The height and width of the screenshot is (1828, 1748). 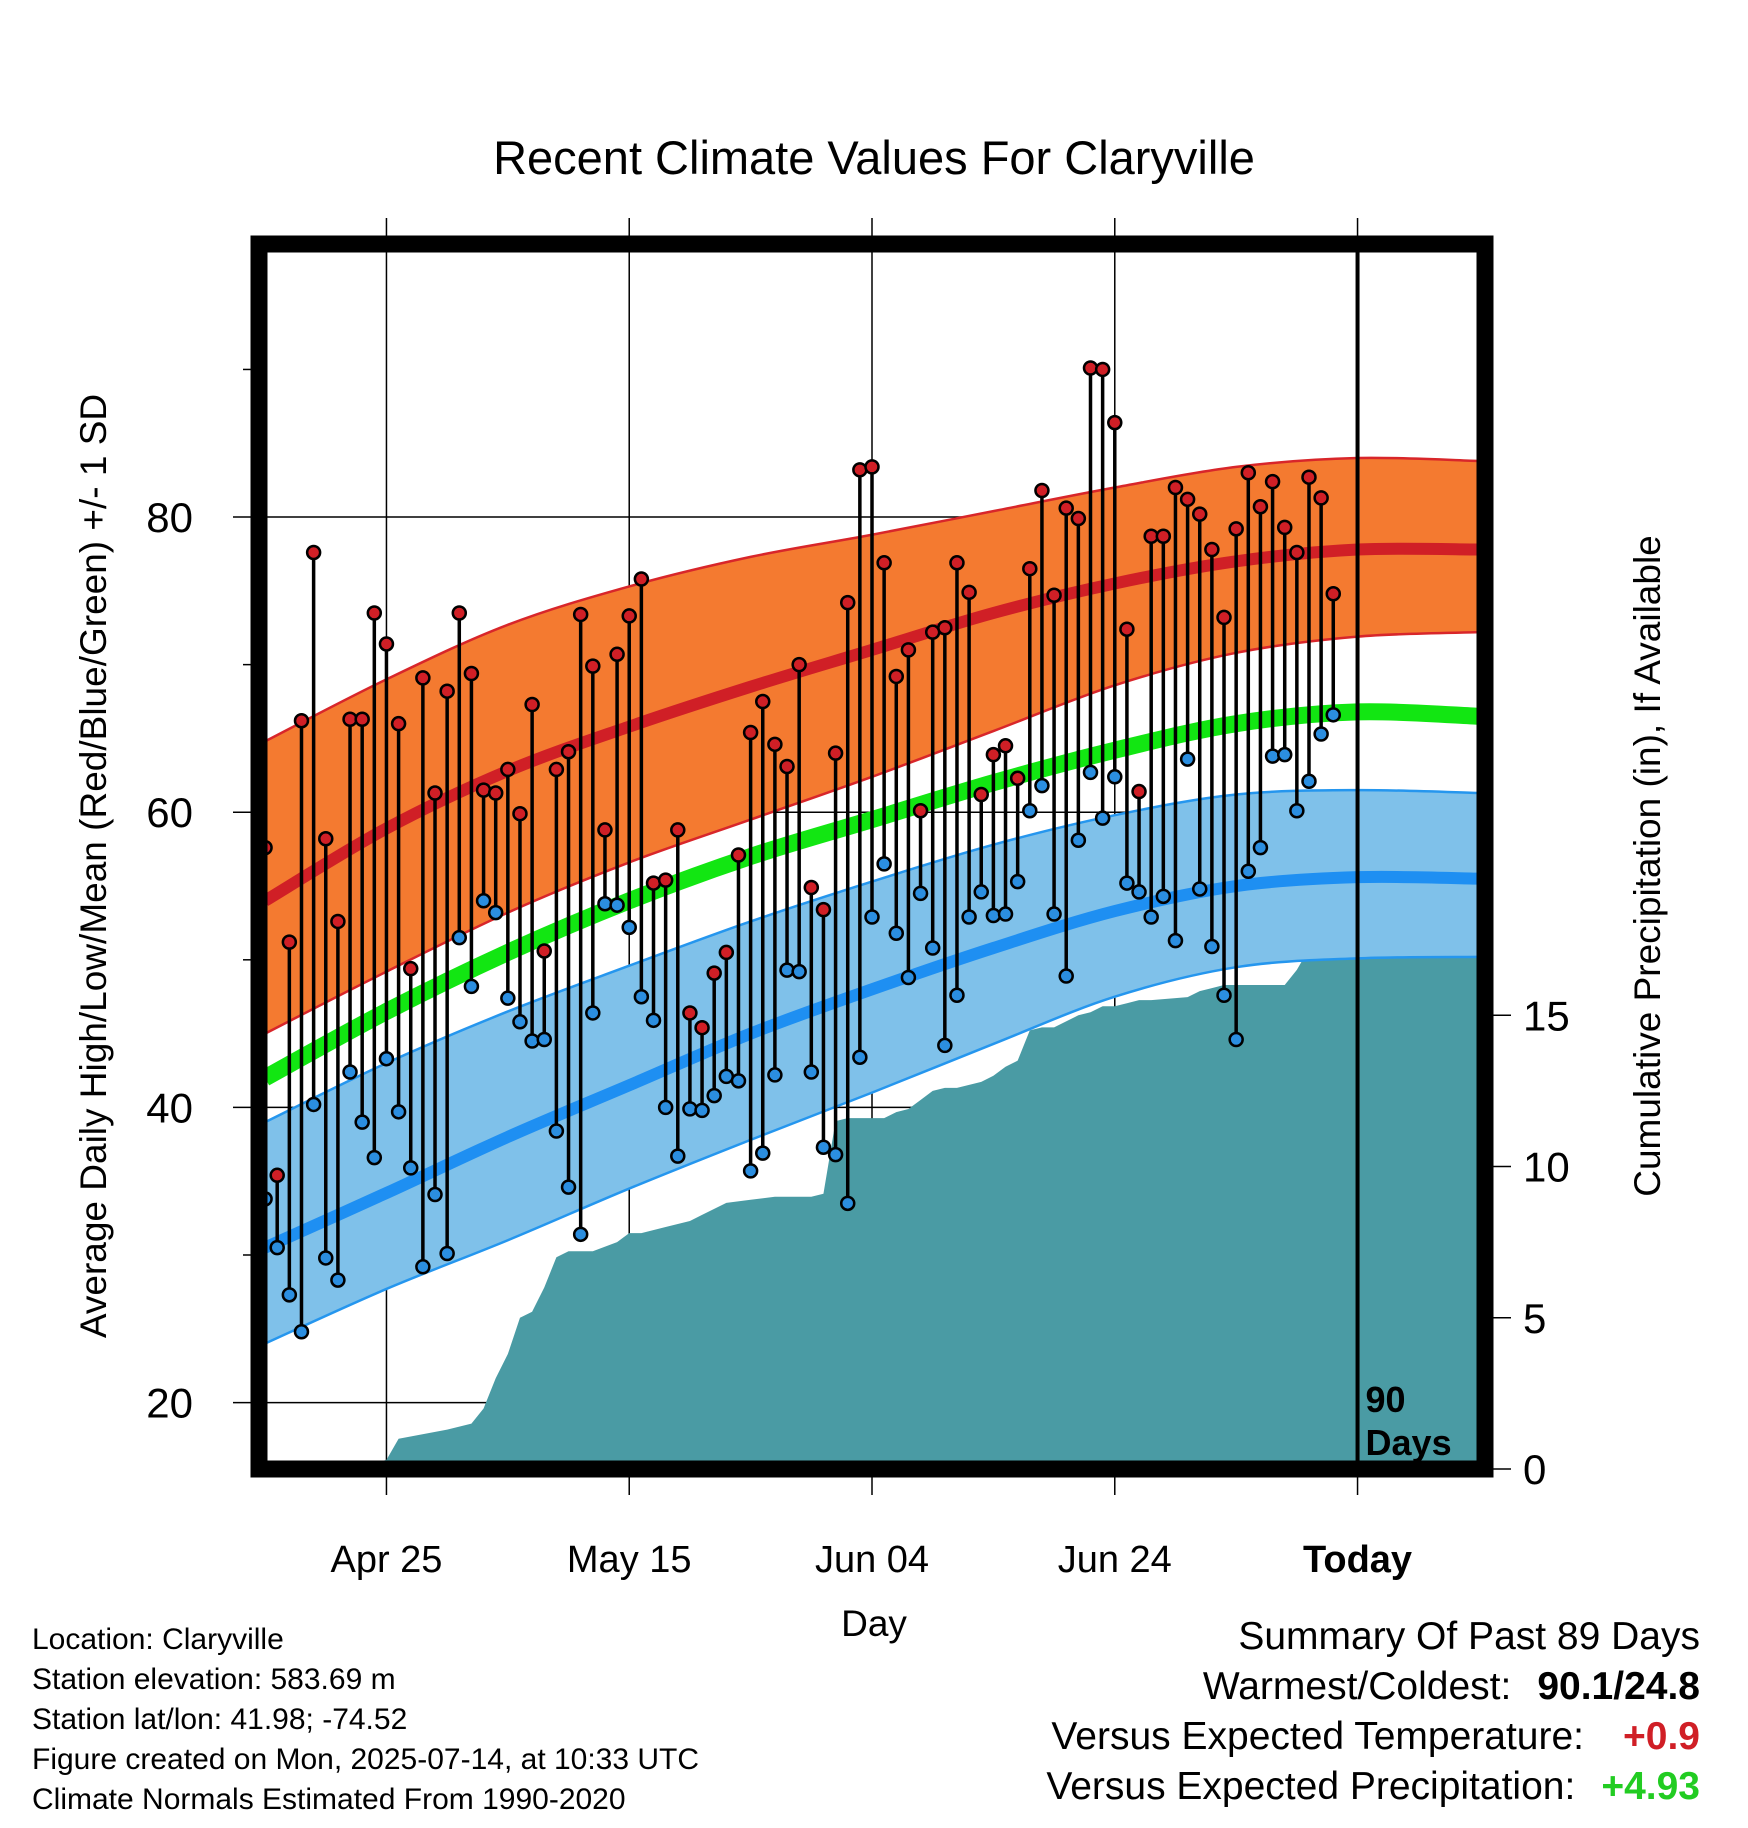 What do you see at coordinates (169, 1403) in the screenshot?
I see `y-tick-label: 20` at bounding box center [169, 1403].